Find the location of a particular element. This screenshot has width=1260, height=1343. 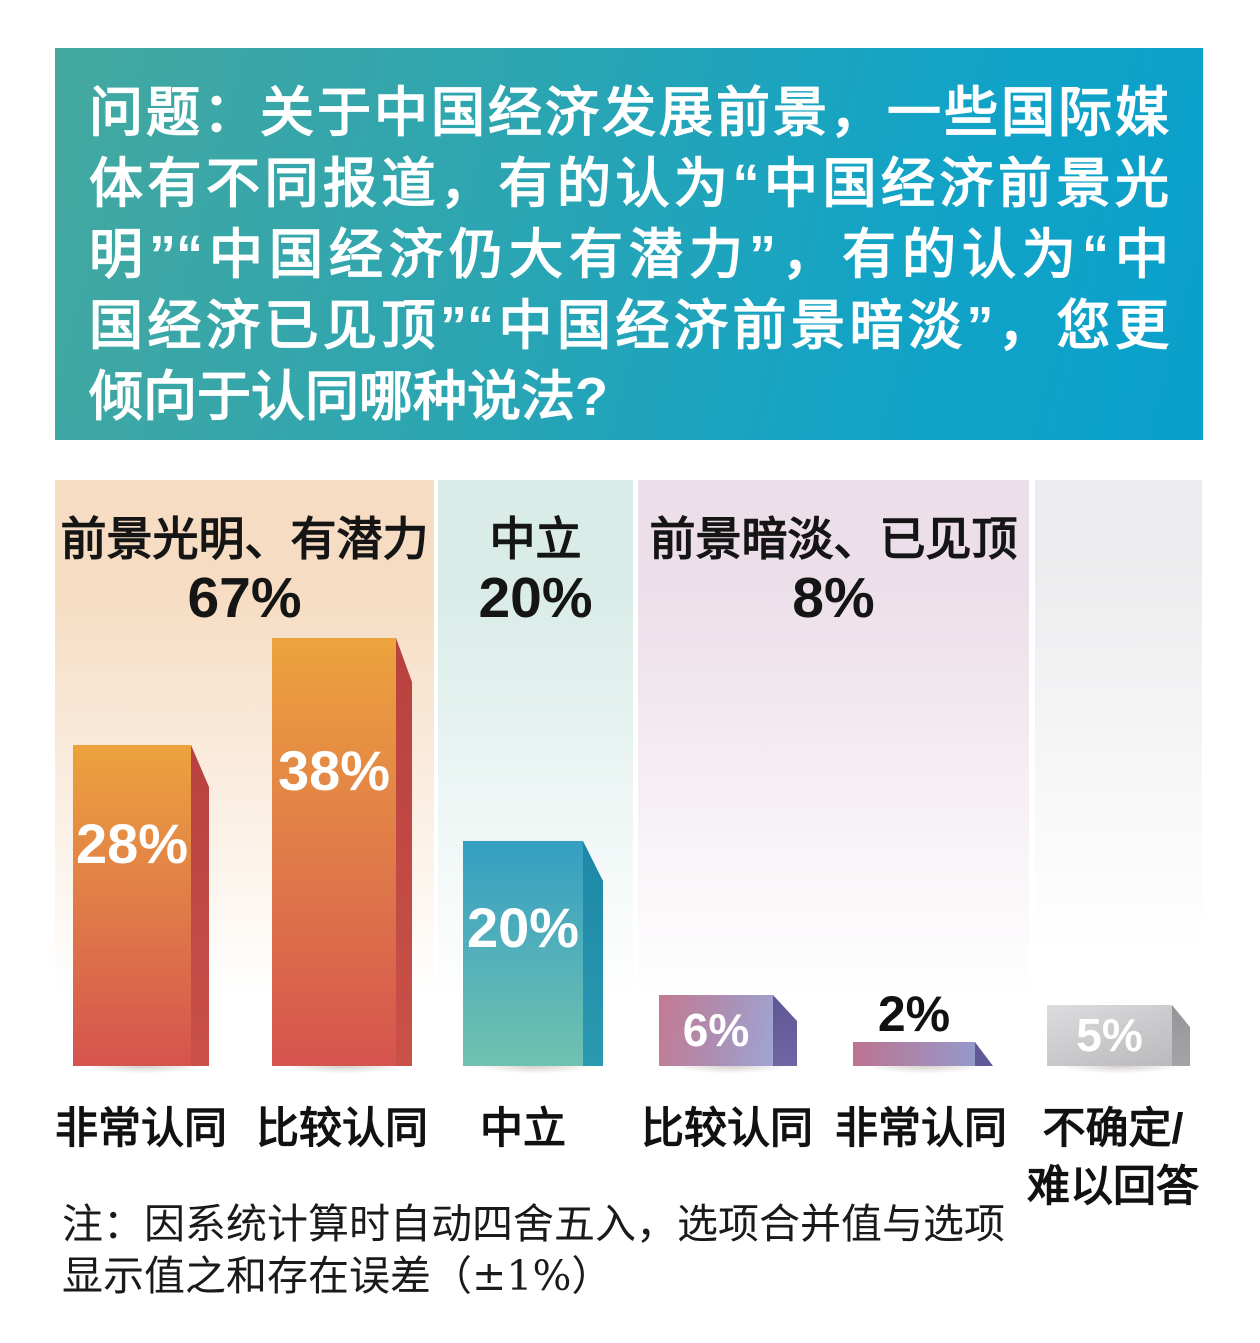

group-header: 前景暗淡、已见顶 8% is located at coordinates (833, 570).